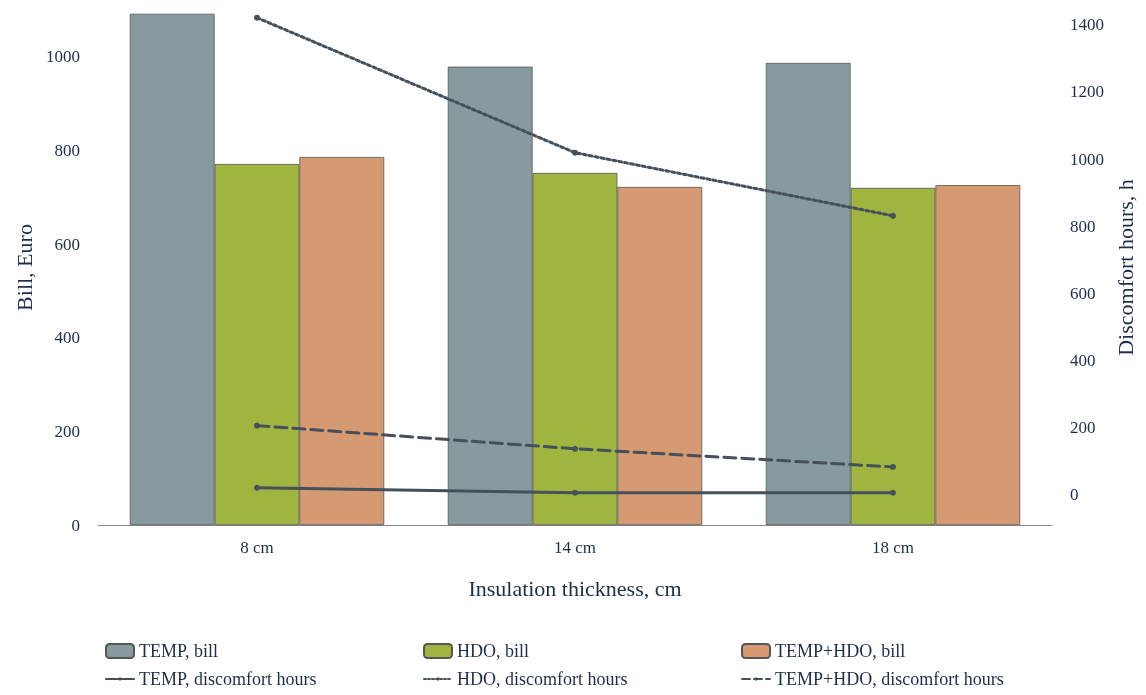 The width and height of the screenshot is (1146, 695). Describe the element at coordinates (1126, 267) in the screenshot. I see `y2-axis-title: Discomfort hours, h` at that location.